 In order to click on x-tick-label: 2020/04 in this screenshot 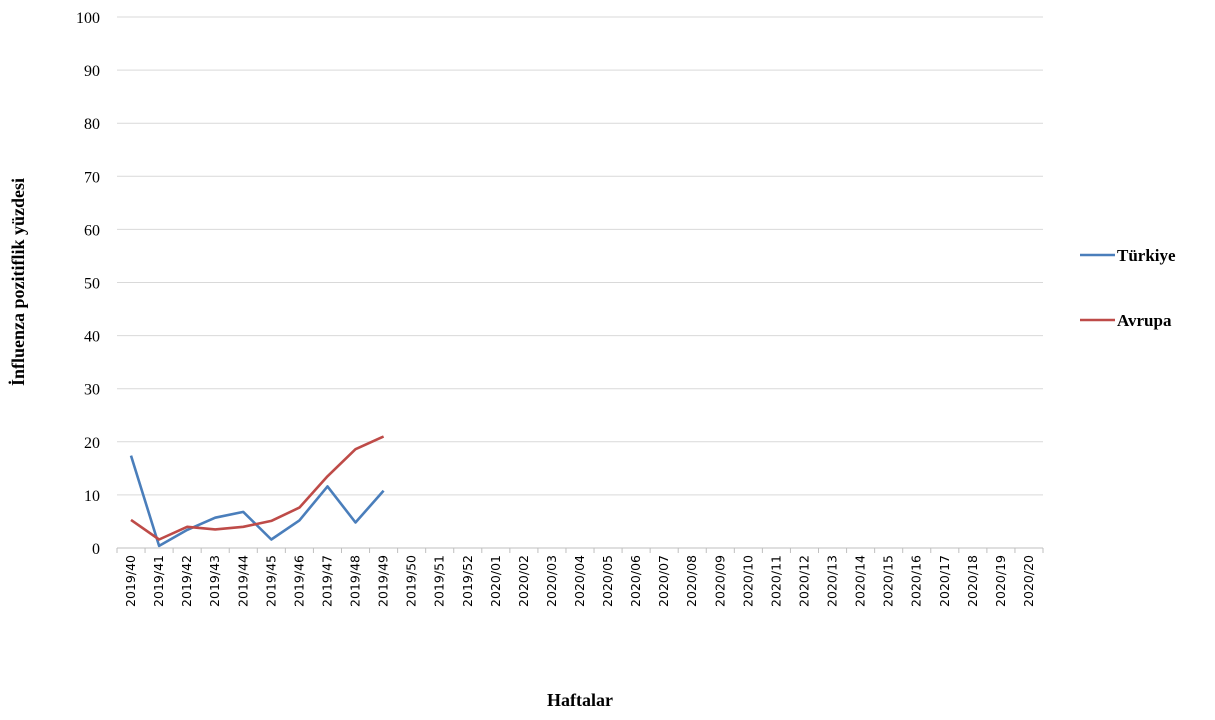, I will do `click(579, 581)`.